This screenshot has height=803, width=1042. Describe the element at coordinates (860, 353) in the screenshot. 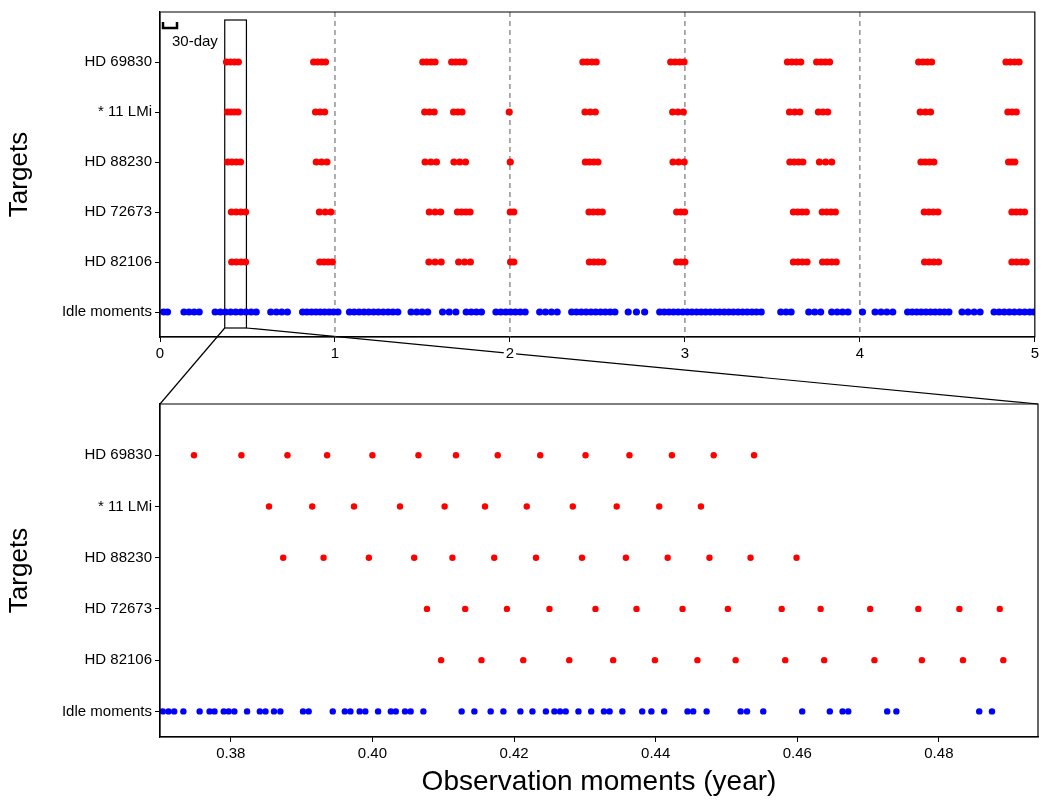

I see `x-tick-label: 4` at that location.